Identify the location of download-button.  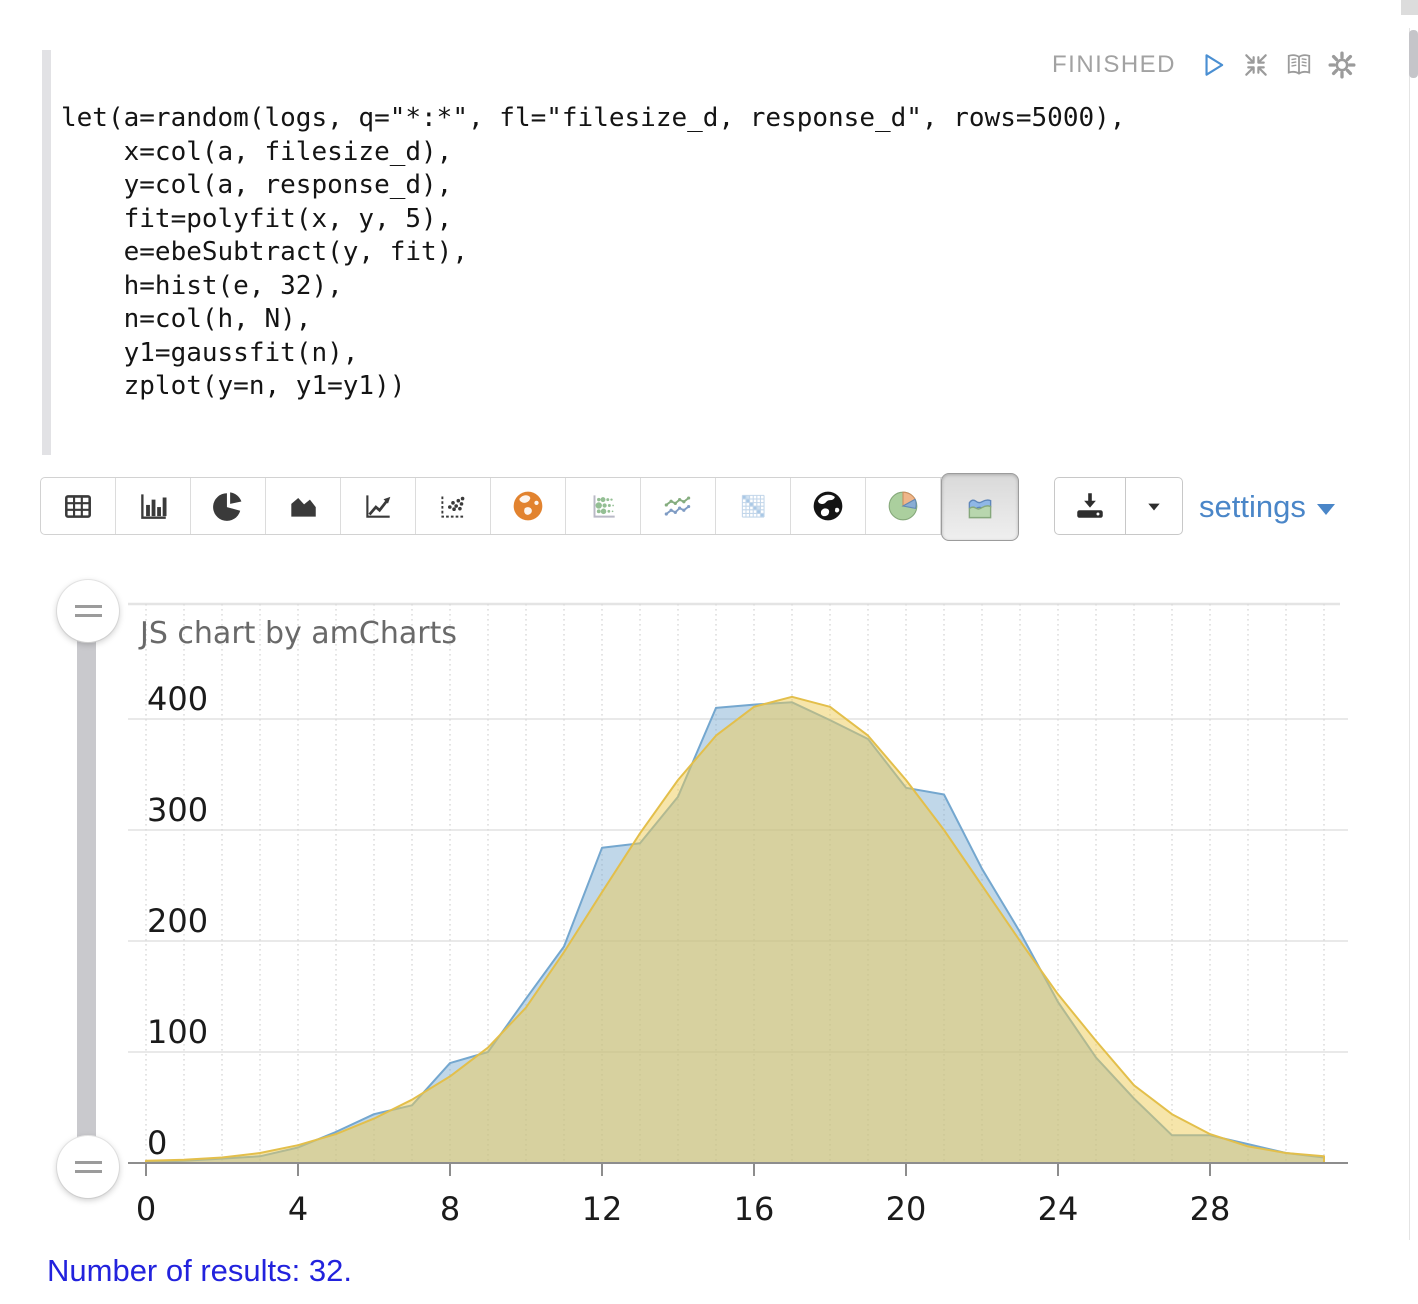
(1090, 506).